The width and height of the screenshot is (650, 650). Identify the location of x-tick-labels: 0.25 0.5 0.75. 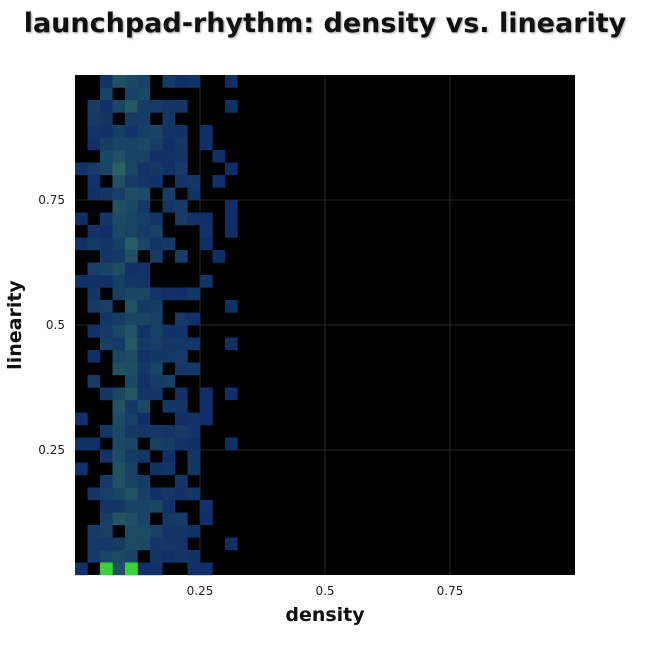
(325, 591).